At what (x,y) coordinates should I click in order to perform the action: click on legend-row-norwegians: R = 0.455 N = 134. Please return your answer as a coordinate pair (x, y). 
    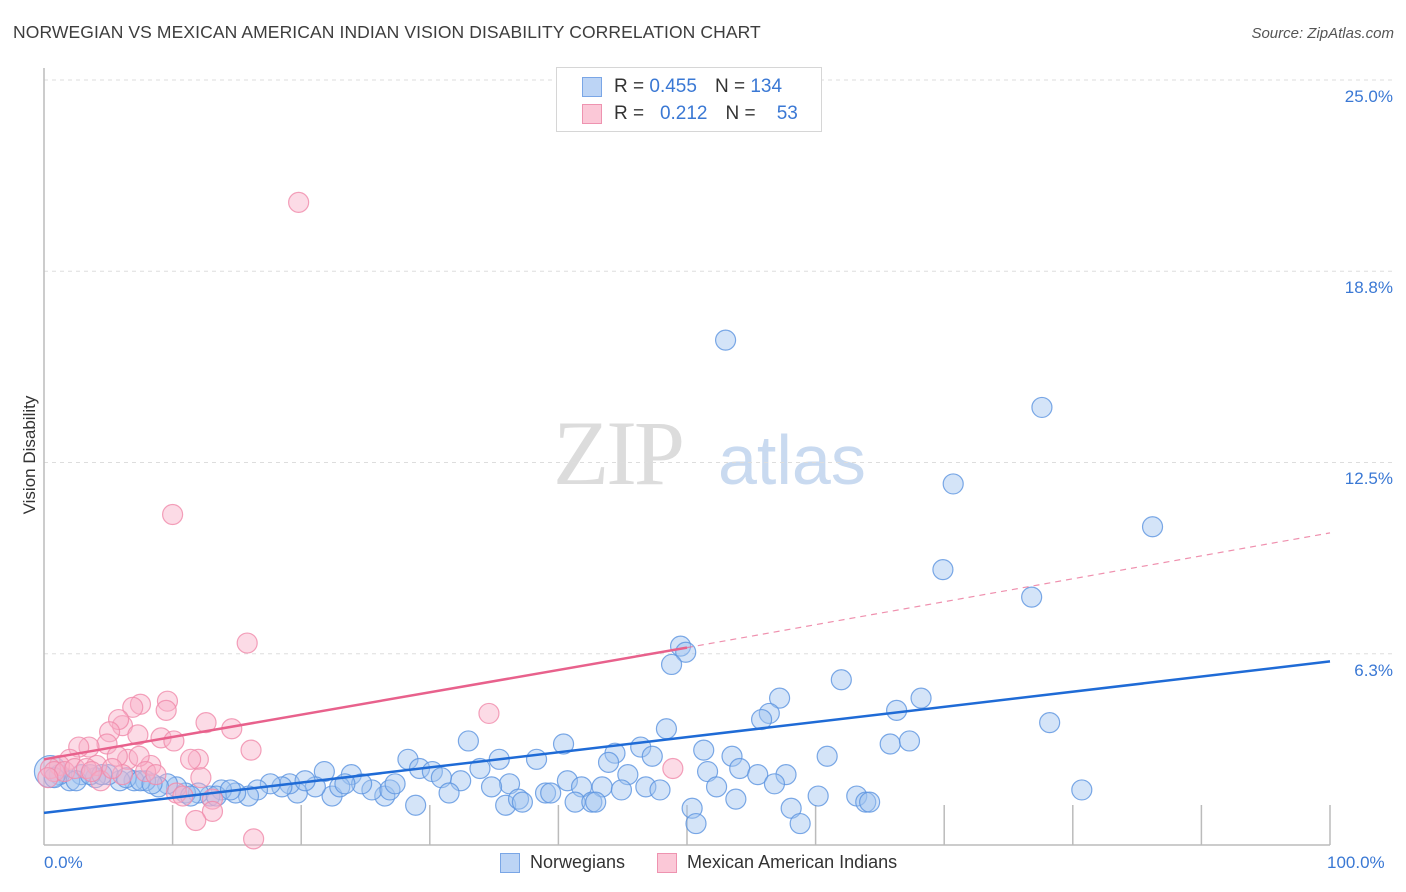
    Looking at the image, I should click on (682, 87).